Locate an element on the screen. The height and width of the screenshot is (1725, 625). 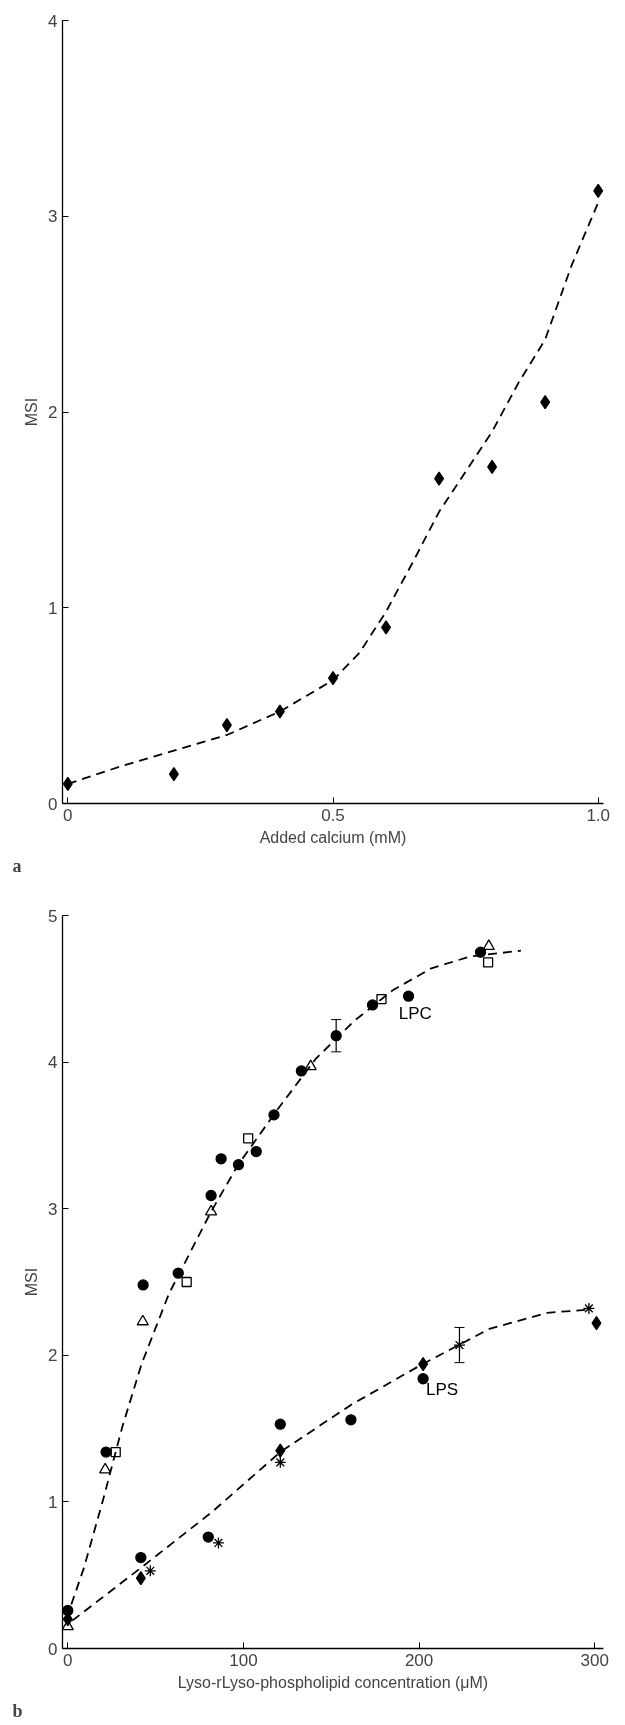
text: a is located at coordinates (17, 865).